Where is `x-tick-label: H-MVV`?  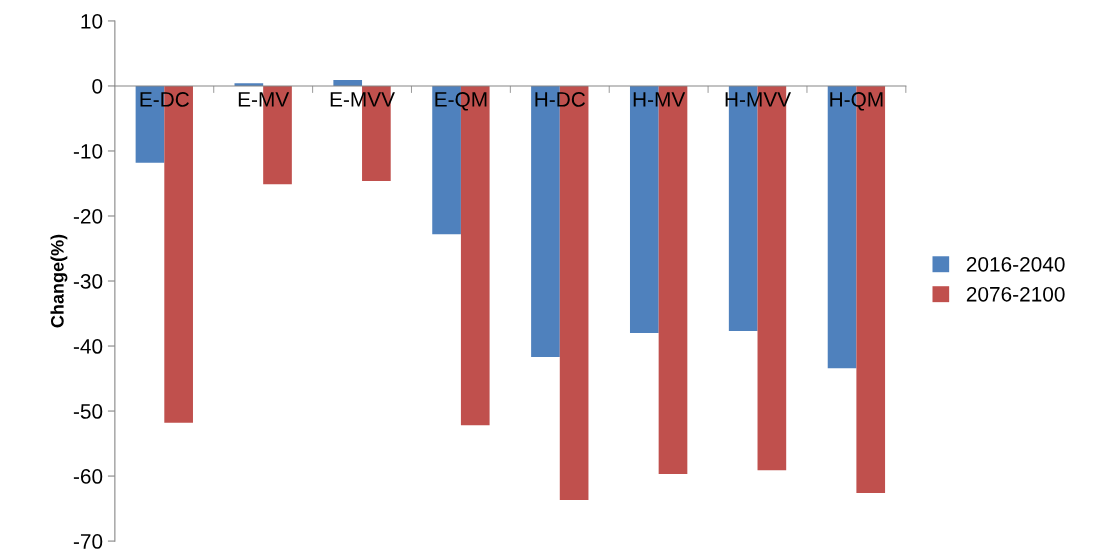
x-tick-label: H-MVV is located at coordinates (758, 99).